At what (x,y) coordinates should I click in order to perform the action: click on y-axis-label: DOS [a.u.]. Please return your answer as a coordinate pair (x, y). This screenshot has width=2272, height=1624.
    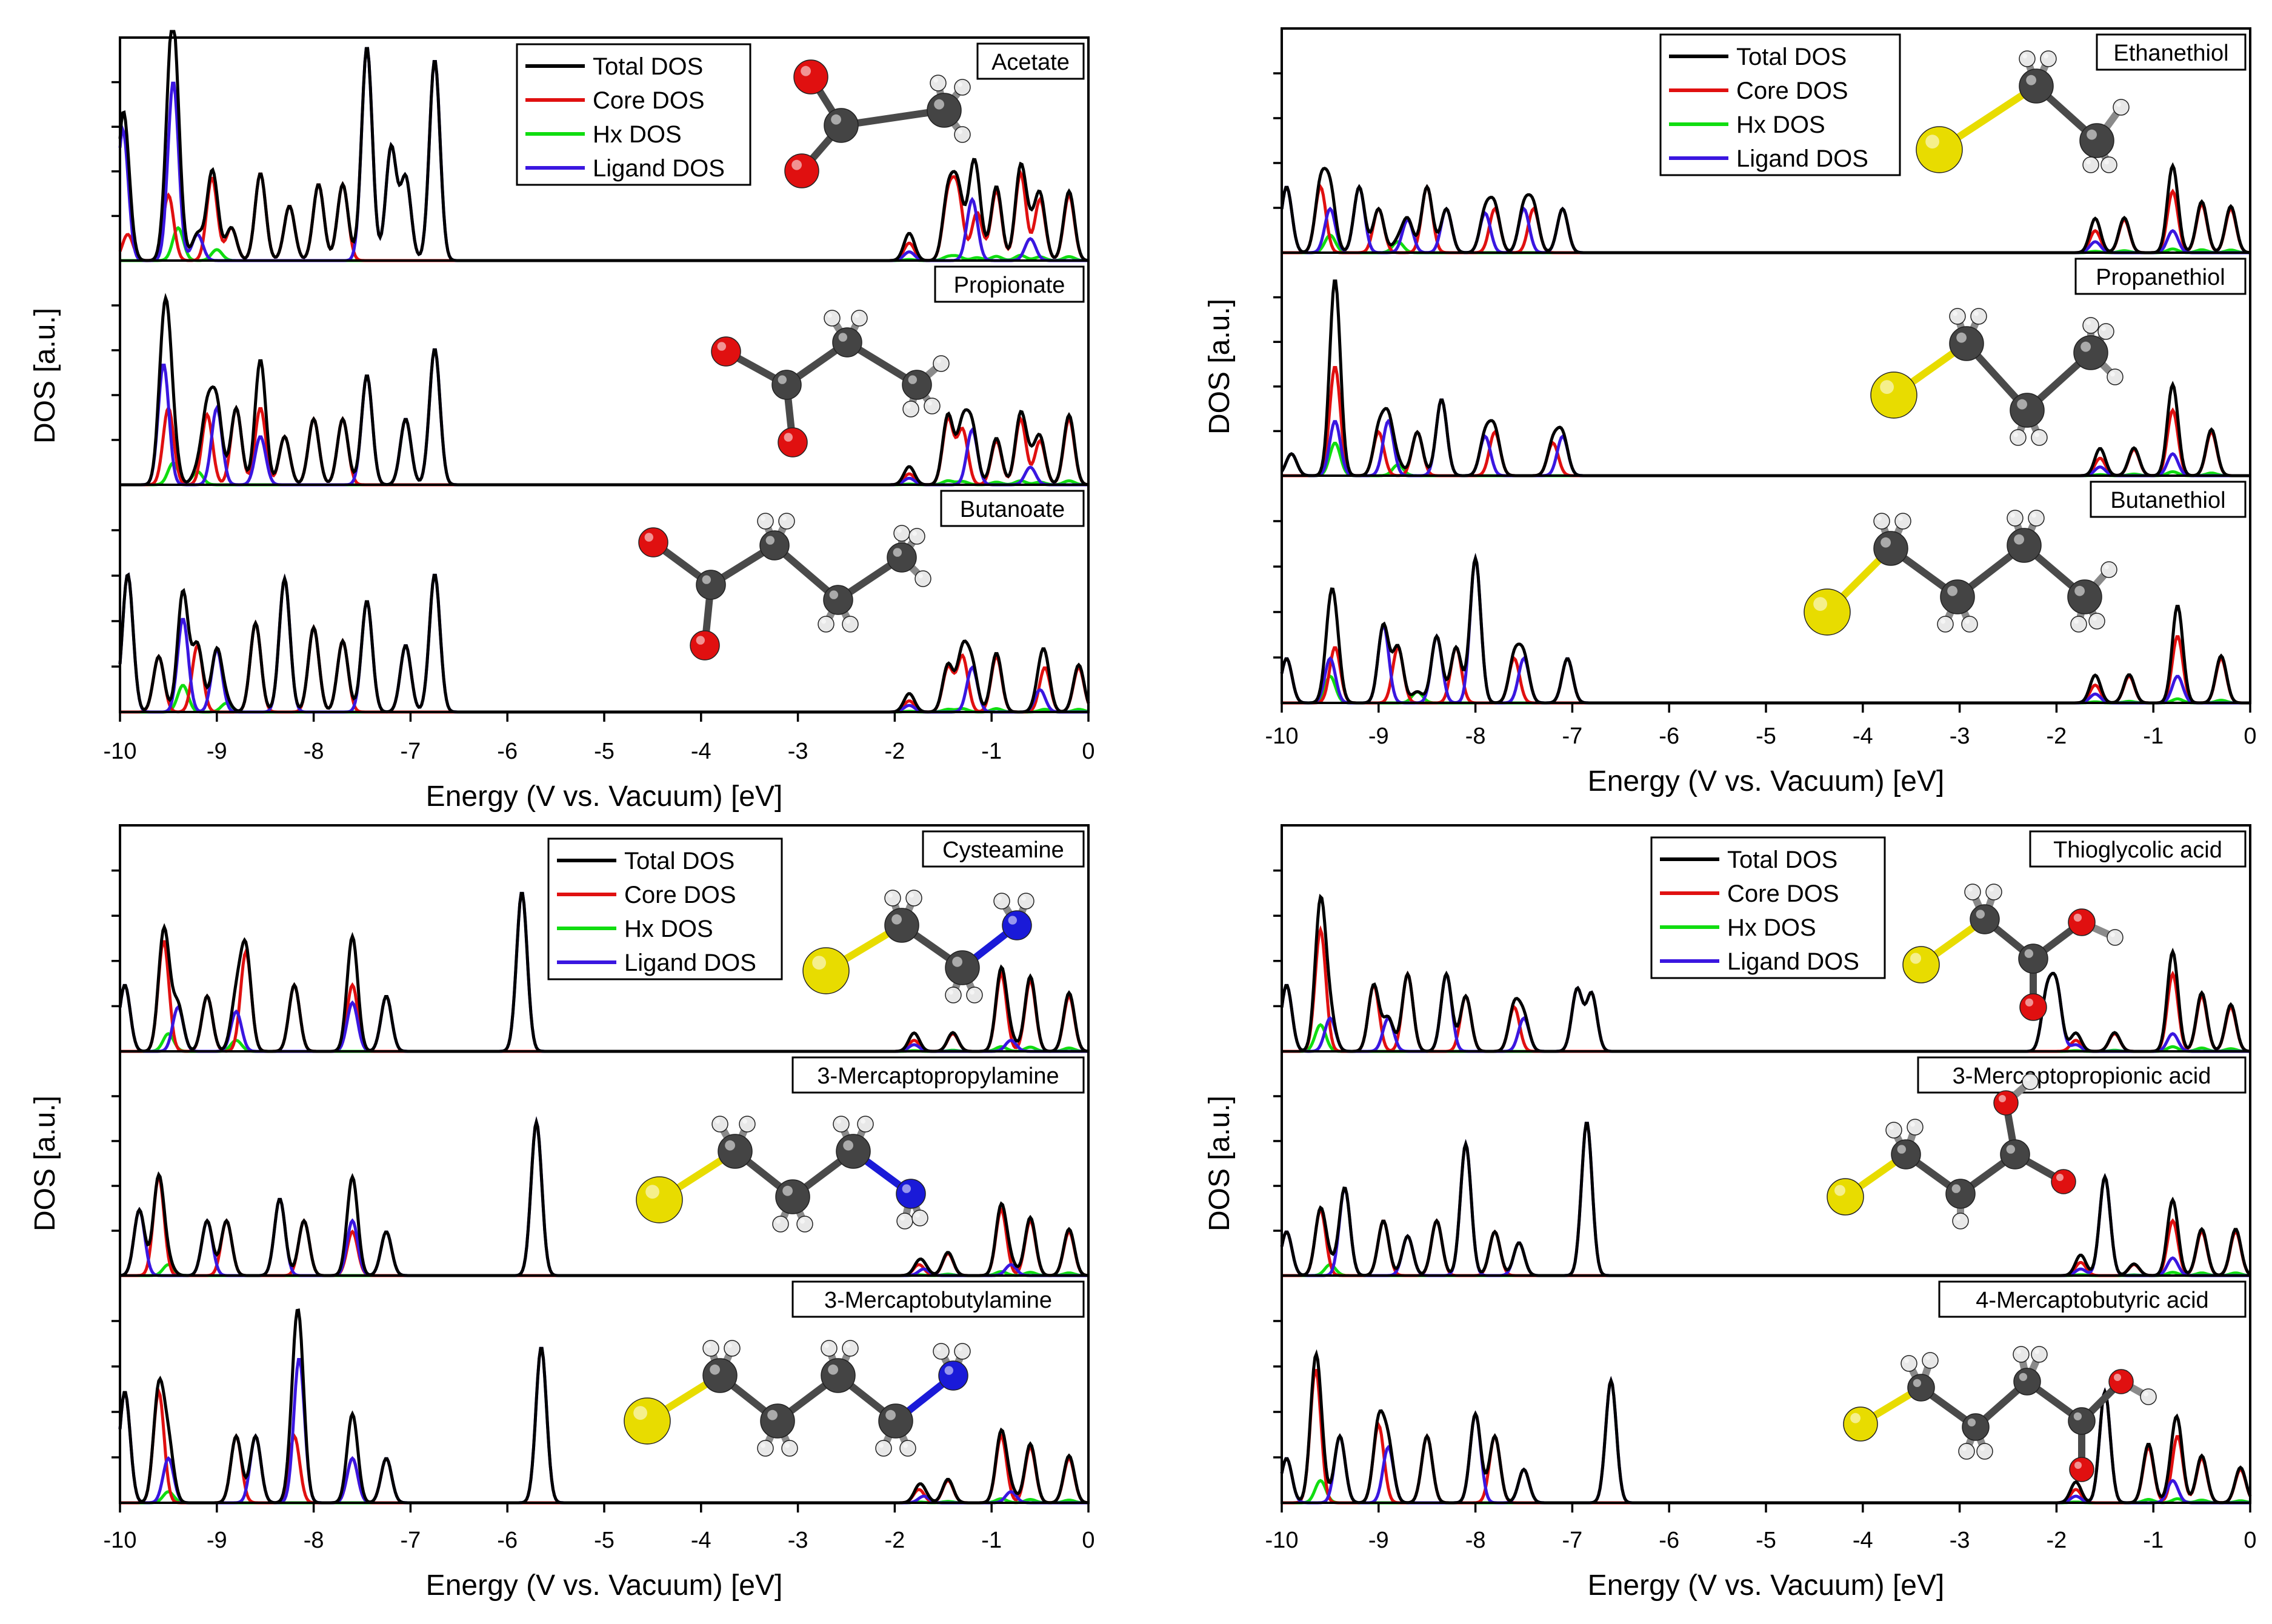
    Looking at the image, I should click on (45, 376).